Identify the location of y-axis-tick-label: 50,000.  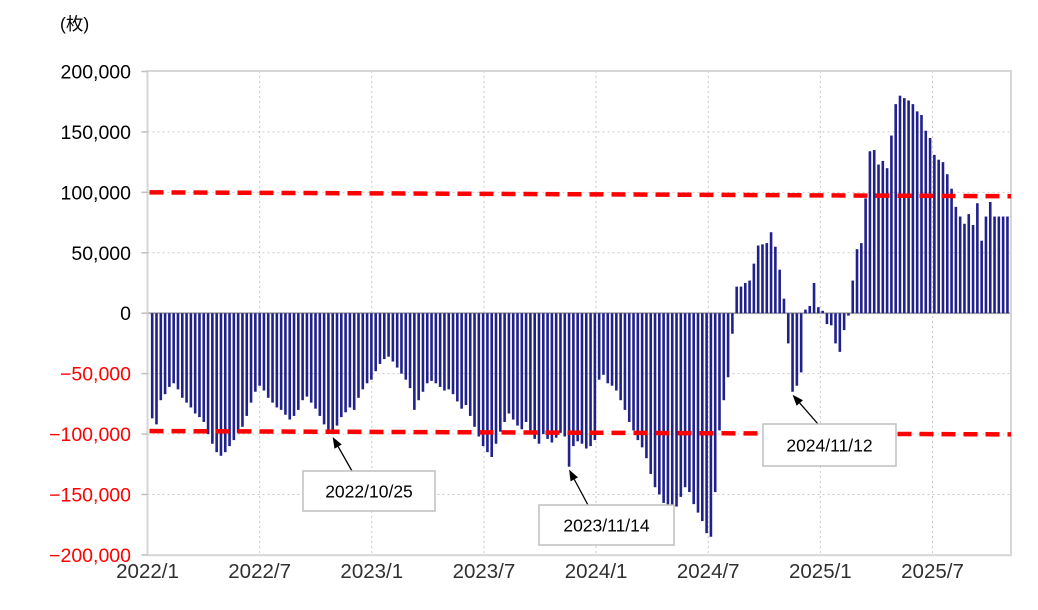
(101, 254).